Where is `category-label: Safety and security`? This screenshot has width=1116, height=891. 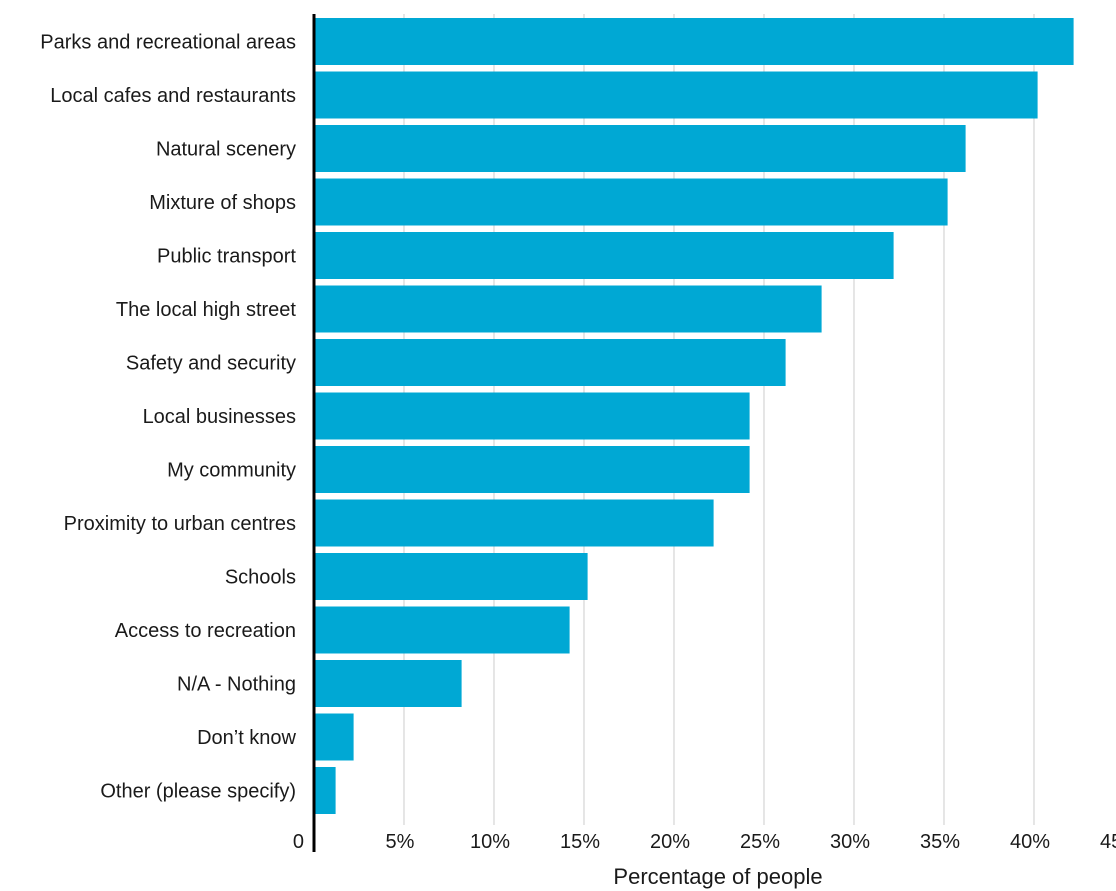
category-label: Safety and security is located at coordinates (211, 364).